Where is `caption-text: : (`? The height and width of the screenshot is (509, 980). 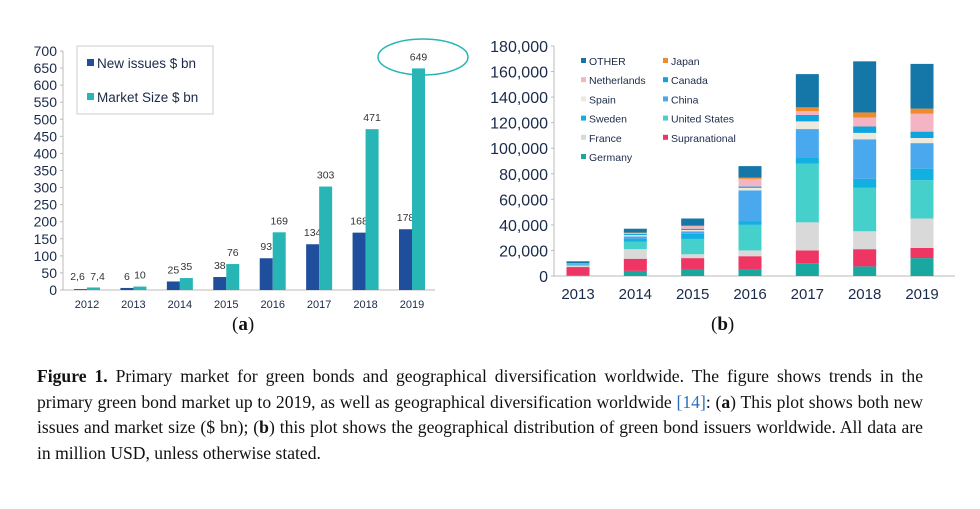
caption-text: : ( is located at coordinates (713, 401).